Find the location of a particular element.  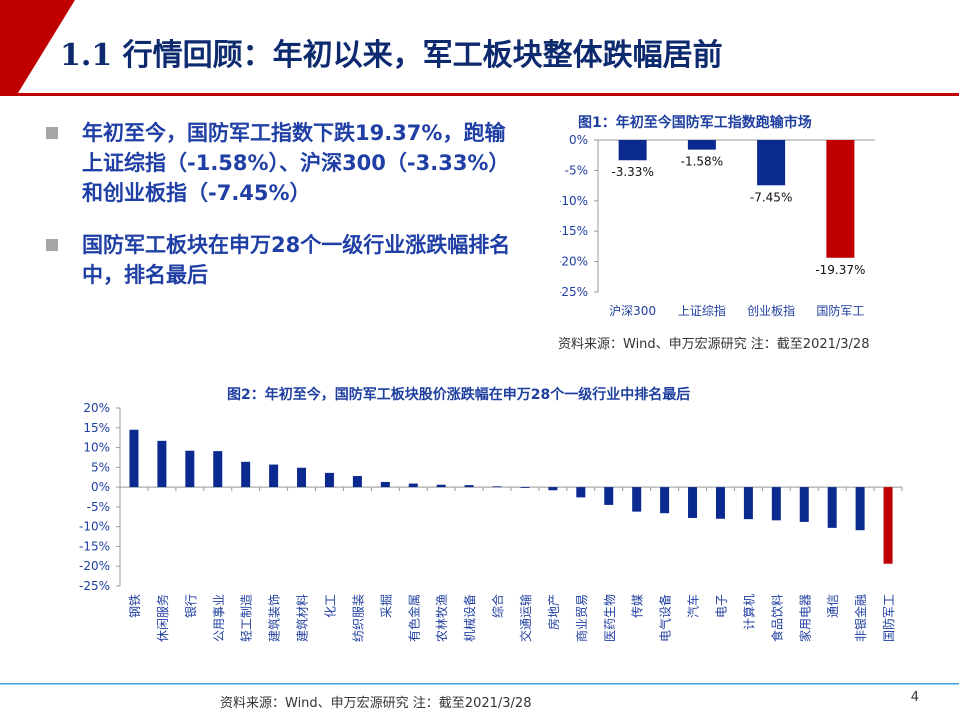

figure2-title: 图2：年初至今，国防军工板块股价涨跌幅在申万28个一级行业中排名最后 is located at coordinates (459, 395).